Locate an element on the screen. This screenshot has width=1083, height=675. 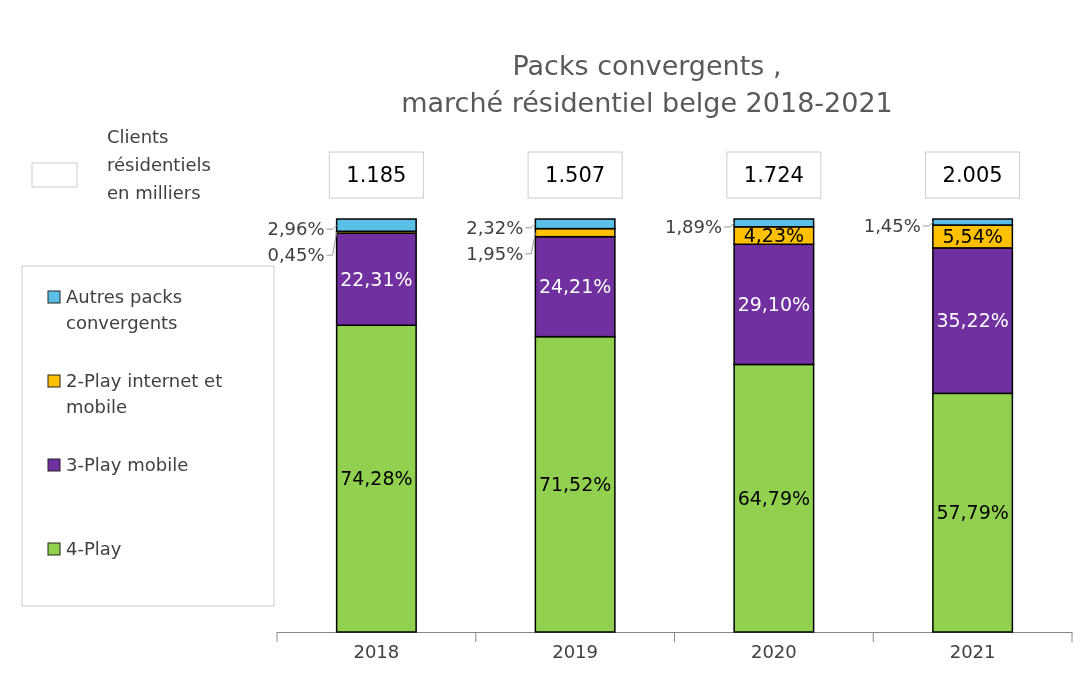
legend-label: 3-Play mobile is located at coordinates (127, 464).